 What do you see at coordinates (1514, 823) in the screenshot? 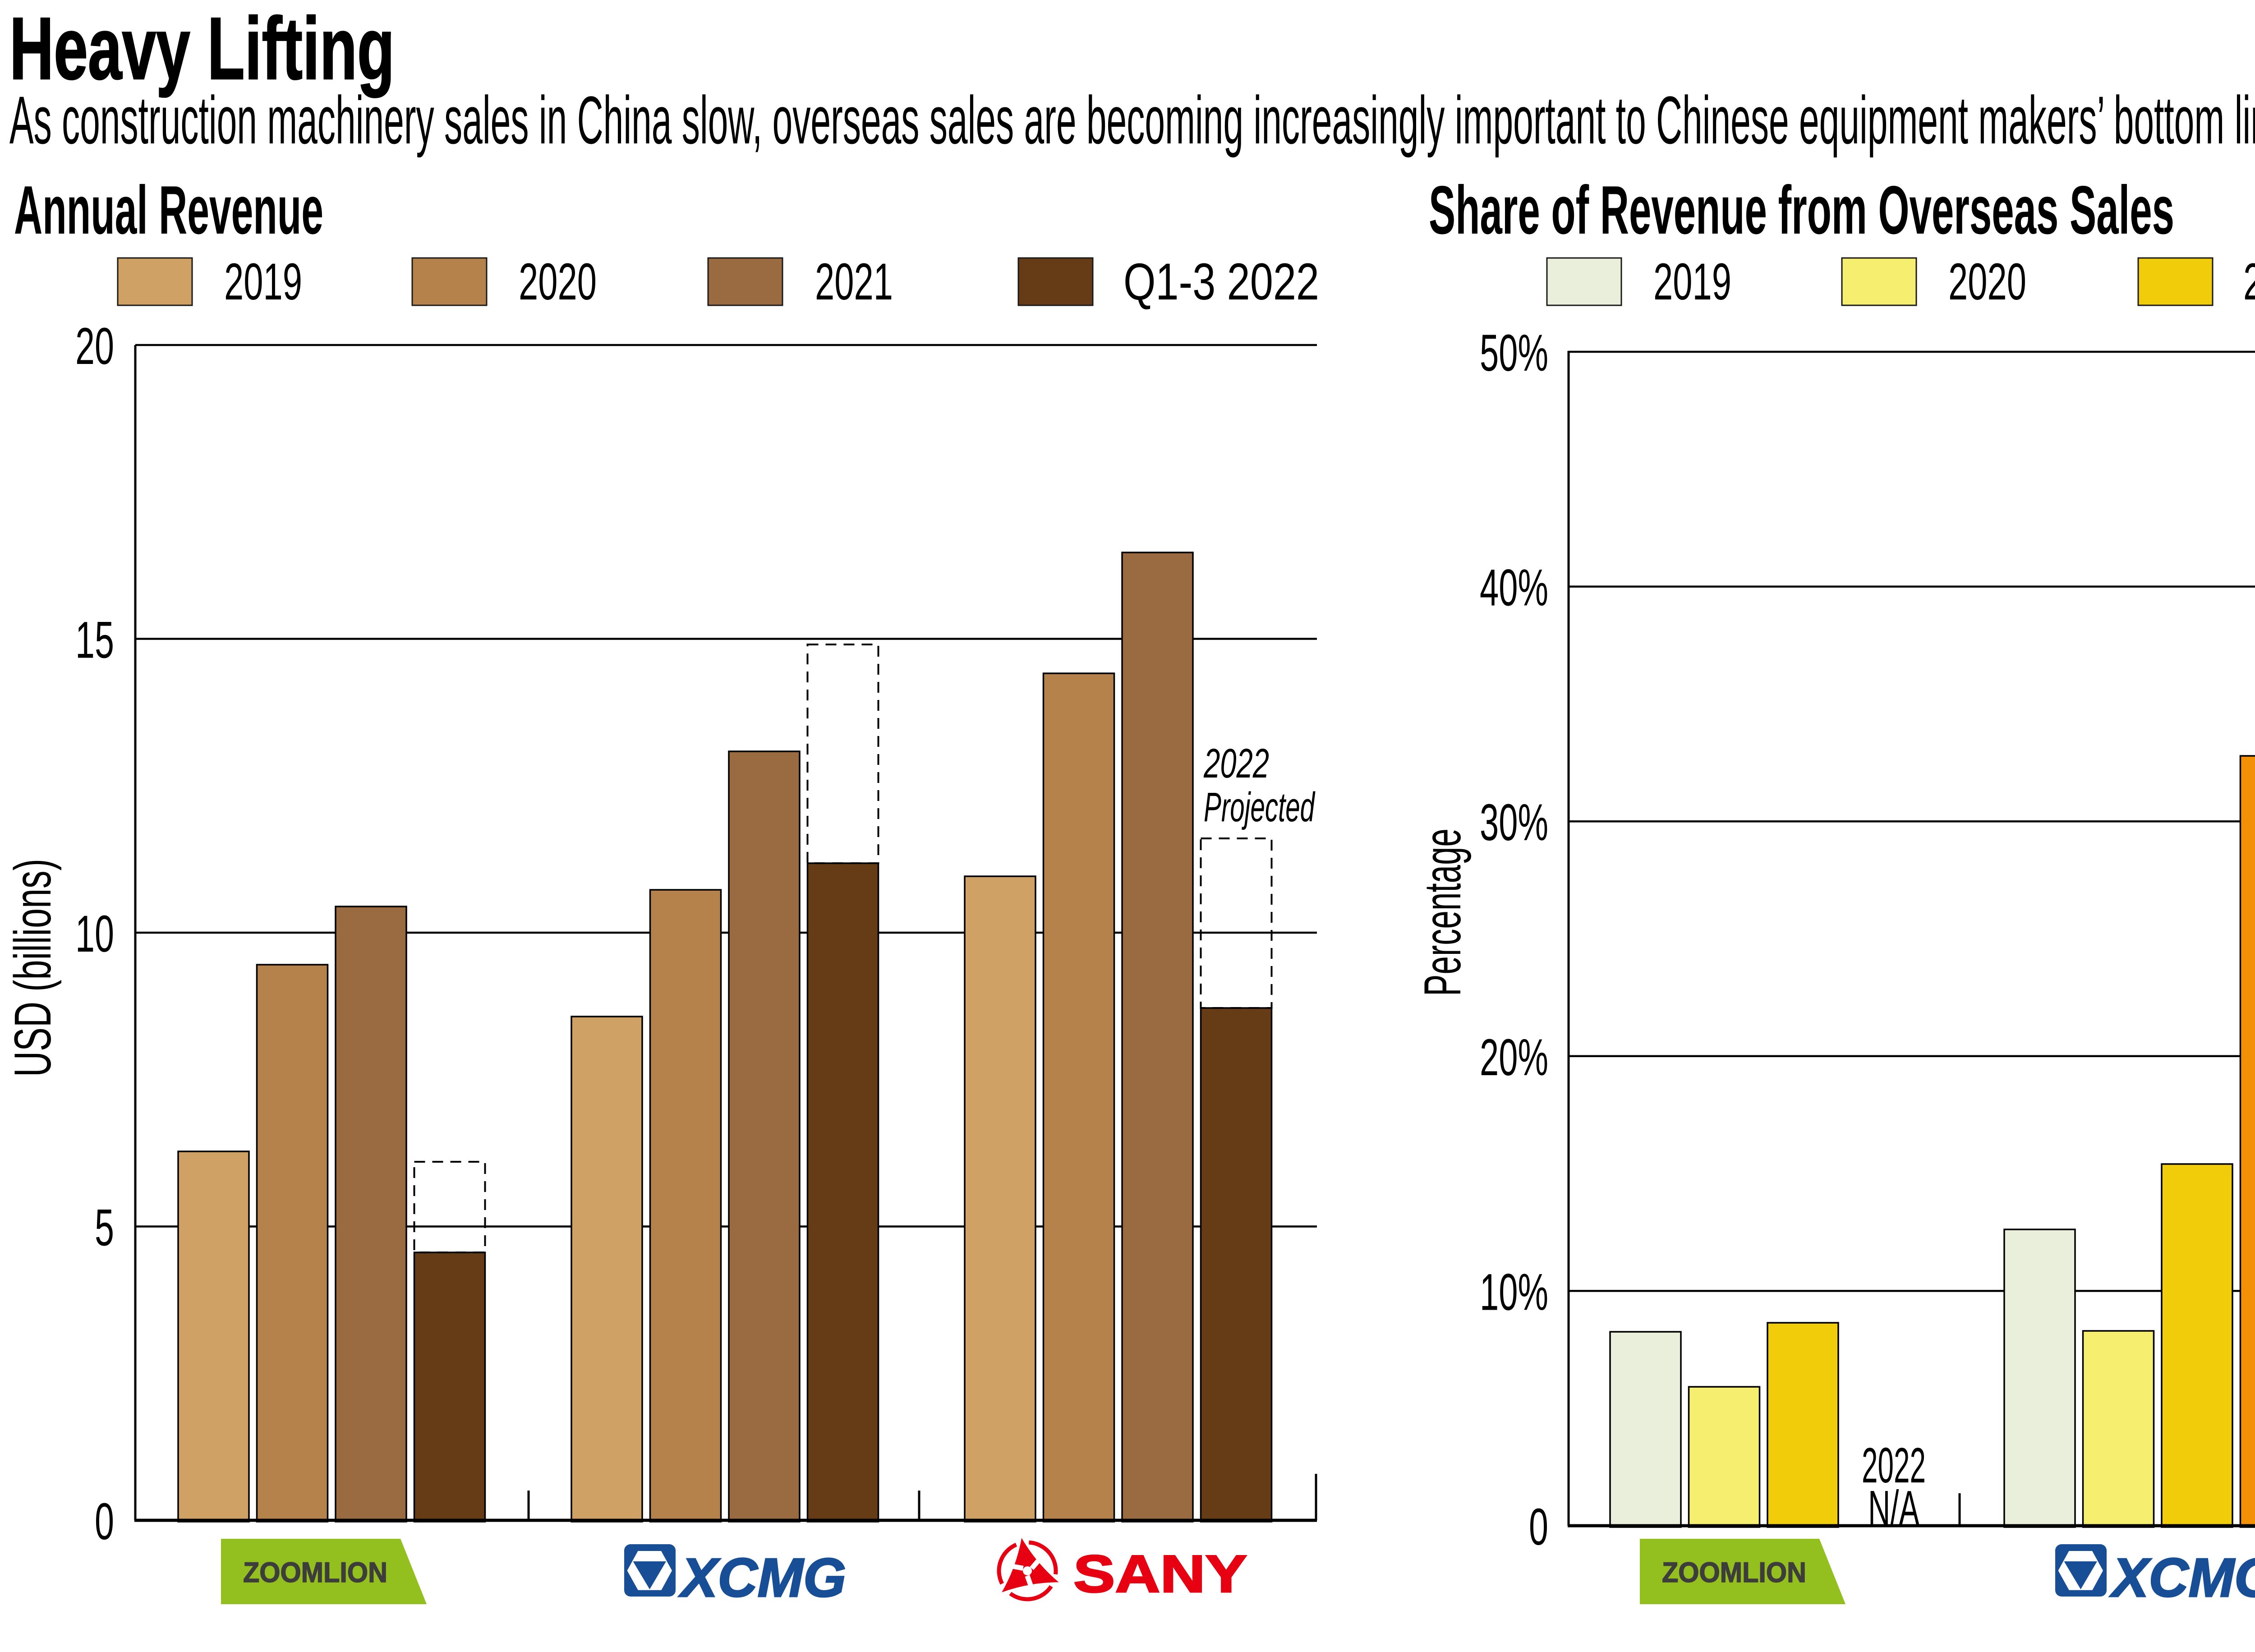
I see `svg-text: 30%` at bounding box center [1514, 823].